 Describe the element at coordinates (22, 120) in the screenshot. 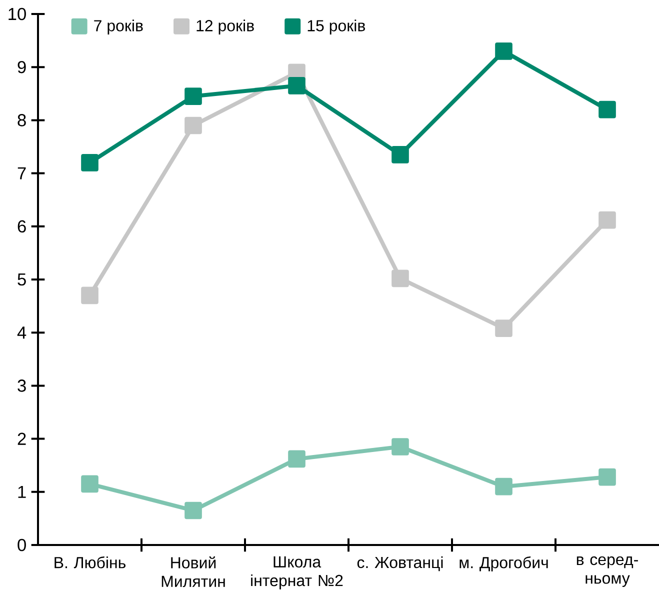

I see `y-tick-label: 8` at that location.